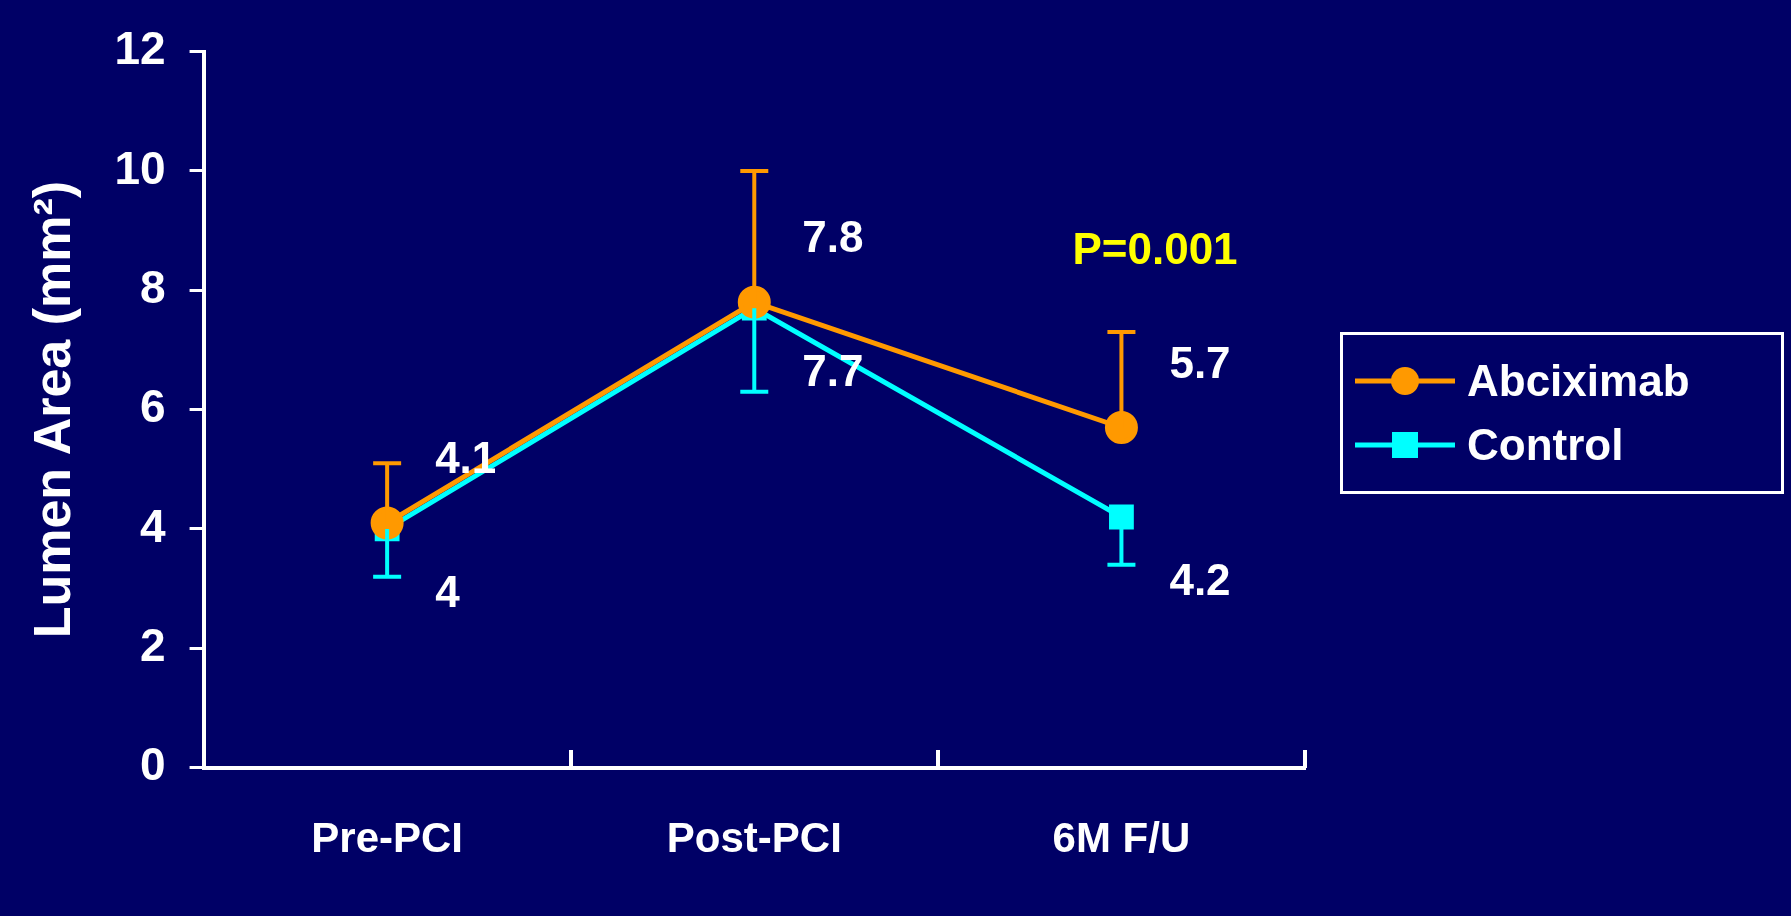  What do you see at coordinates (152, 406) in the screenshot?
I see `y-tick-label: 6` at bounding box center [152, 406].